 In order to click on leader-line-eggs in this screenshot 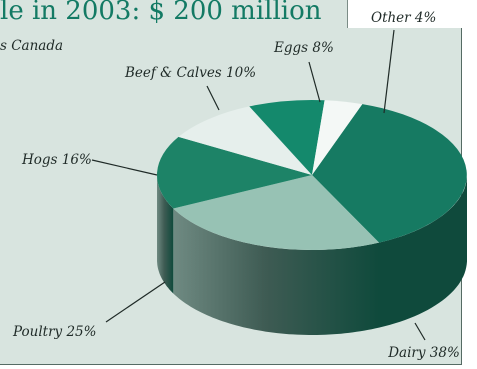, I will do `click(314, 82)`.